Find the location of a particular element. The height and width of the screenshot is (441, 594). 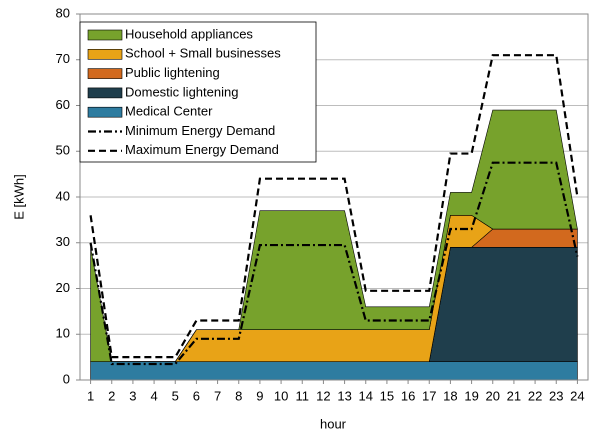

x-tick-label: 16 is located at coordinates (408, 395).